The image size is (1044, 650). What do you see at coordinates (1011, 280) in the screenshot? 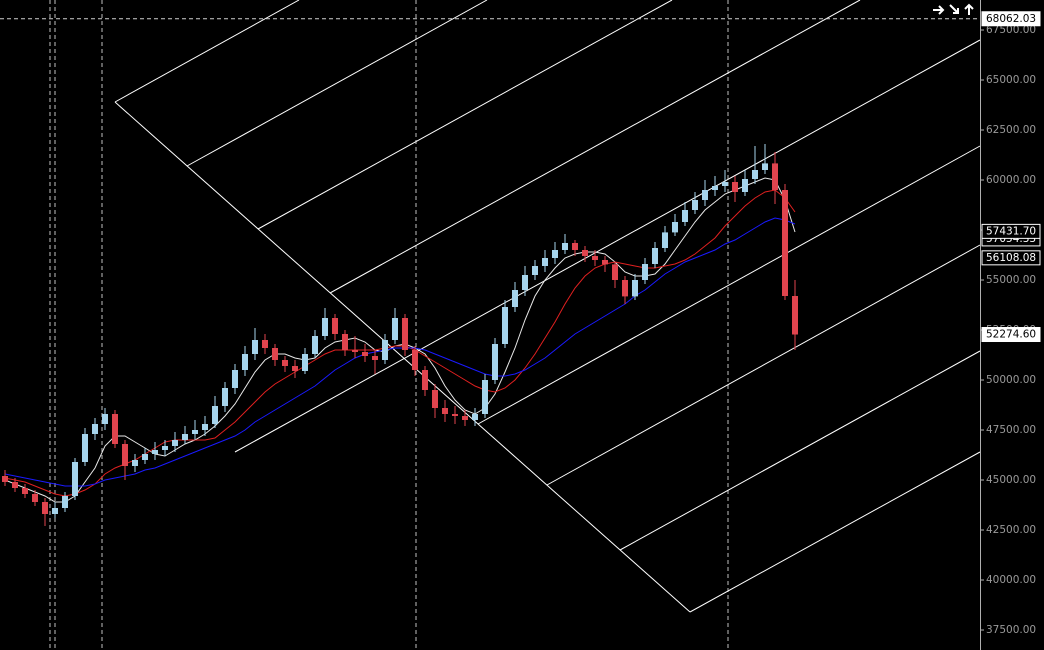
I see `y-tick-label: 55000.00` at bounding box center [1011, 280].